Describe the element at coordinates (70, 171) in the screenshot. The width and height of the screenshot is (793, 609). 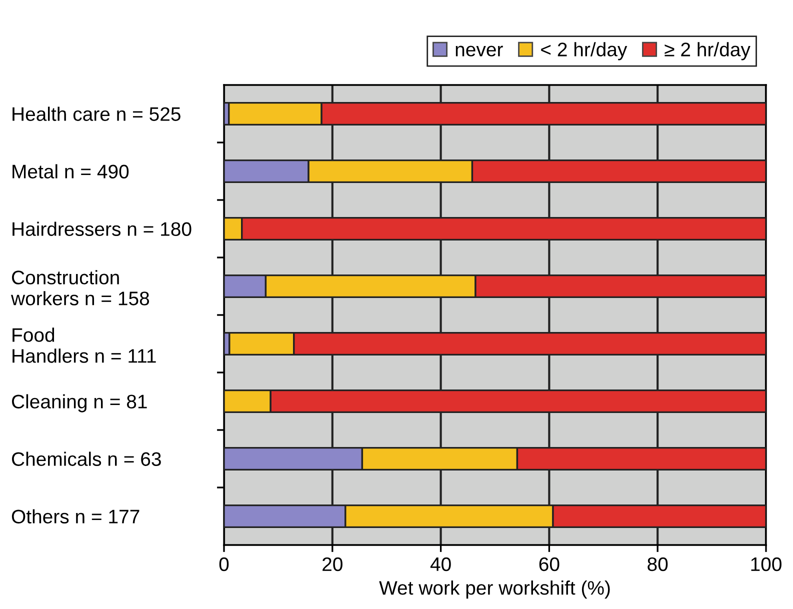
I see `y-tick-label: Metal n = 490` at that location.